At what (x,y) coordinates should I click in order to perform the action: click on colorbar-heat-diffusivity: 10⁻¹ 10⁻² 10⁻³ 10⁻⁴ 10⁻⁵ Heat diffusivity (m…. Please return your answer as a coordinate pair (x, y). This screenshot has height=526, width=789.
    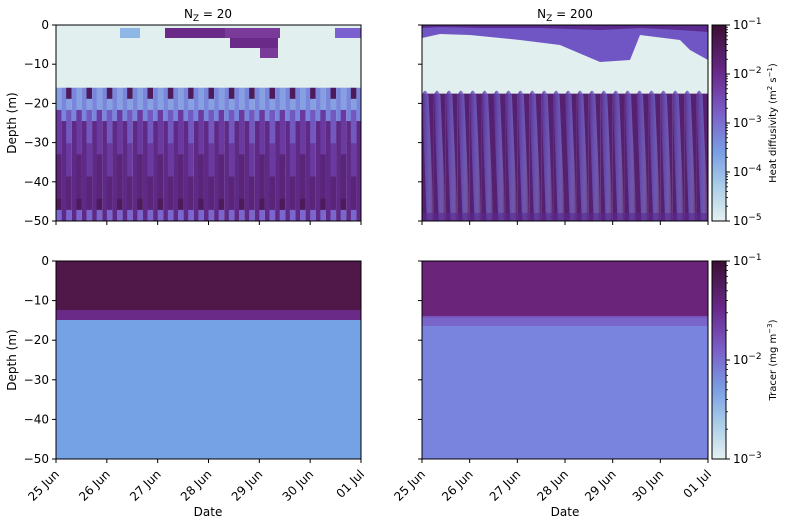
    Looking at the image, I should click on (745, 122).